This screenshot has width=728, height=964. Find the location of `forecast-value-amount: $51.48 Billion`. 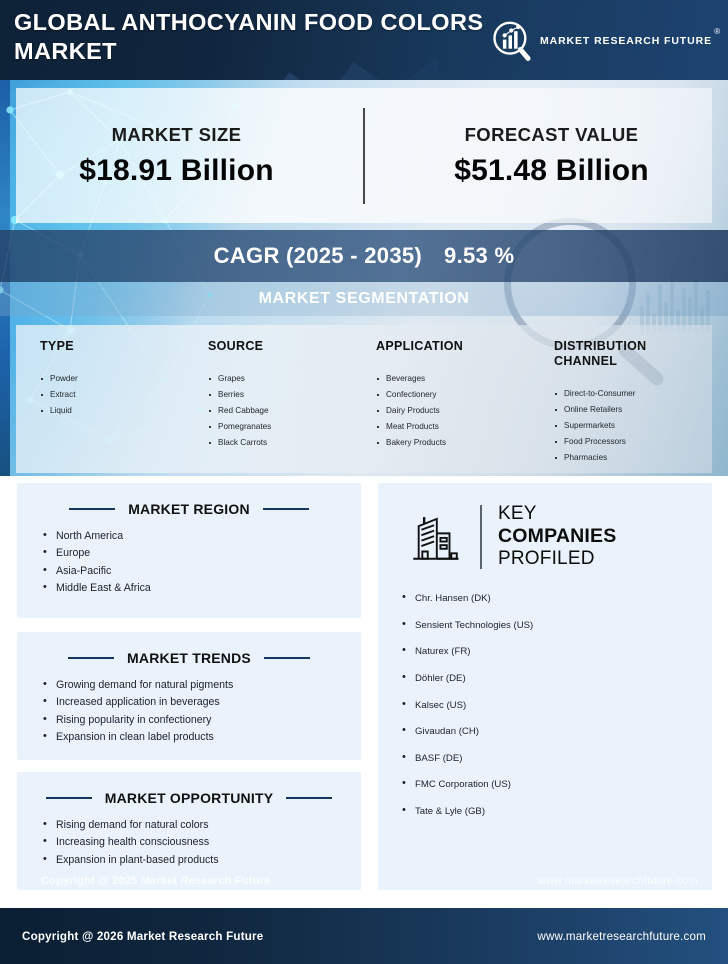

forecast-value-amount: $51.48 Billion is located at coordinates (551, 170).